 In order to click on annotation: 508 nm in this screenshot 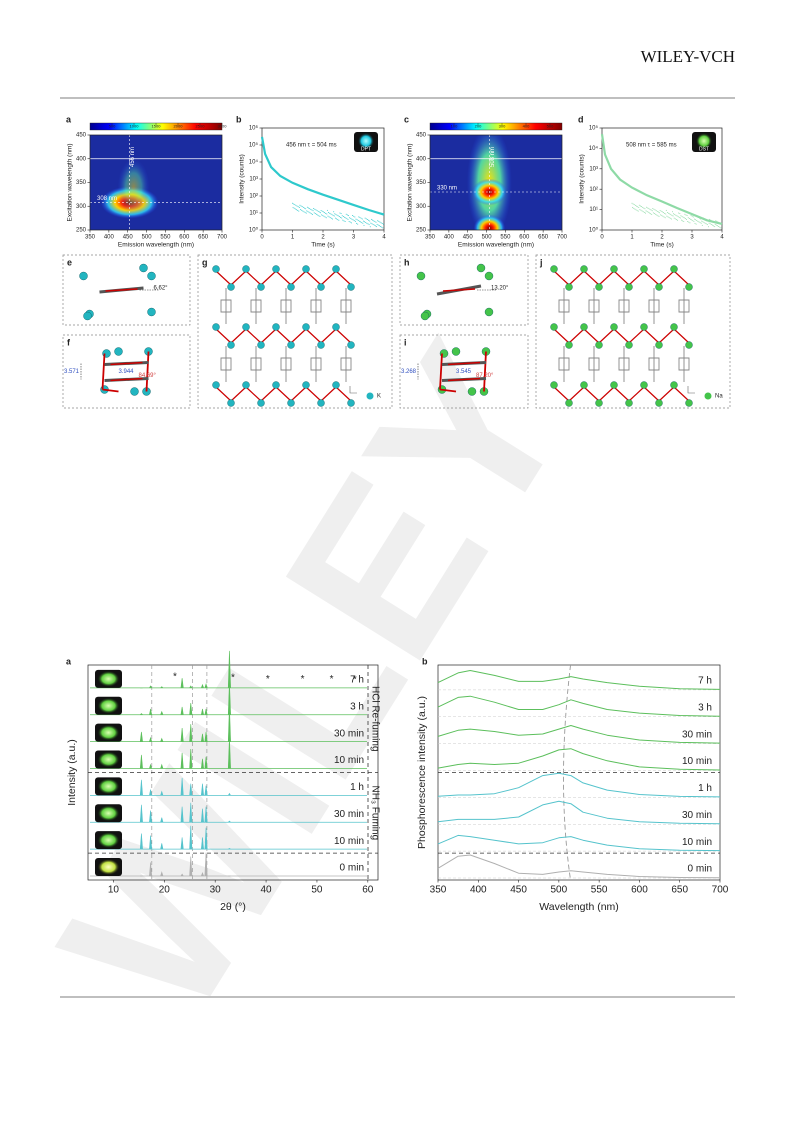, I will do `click(493, 157)`.